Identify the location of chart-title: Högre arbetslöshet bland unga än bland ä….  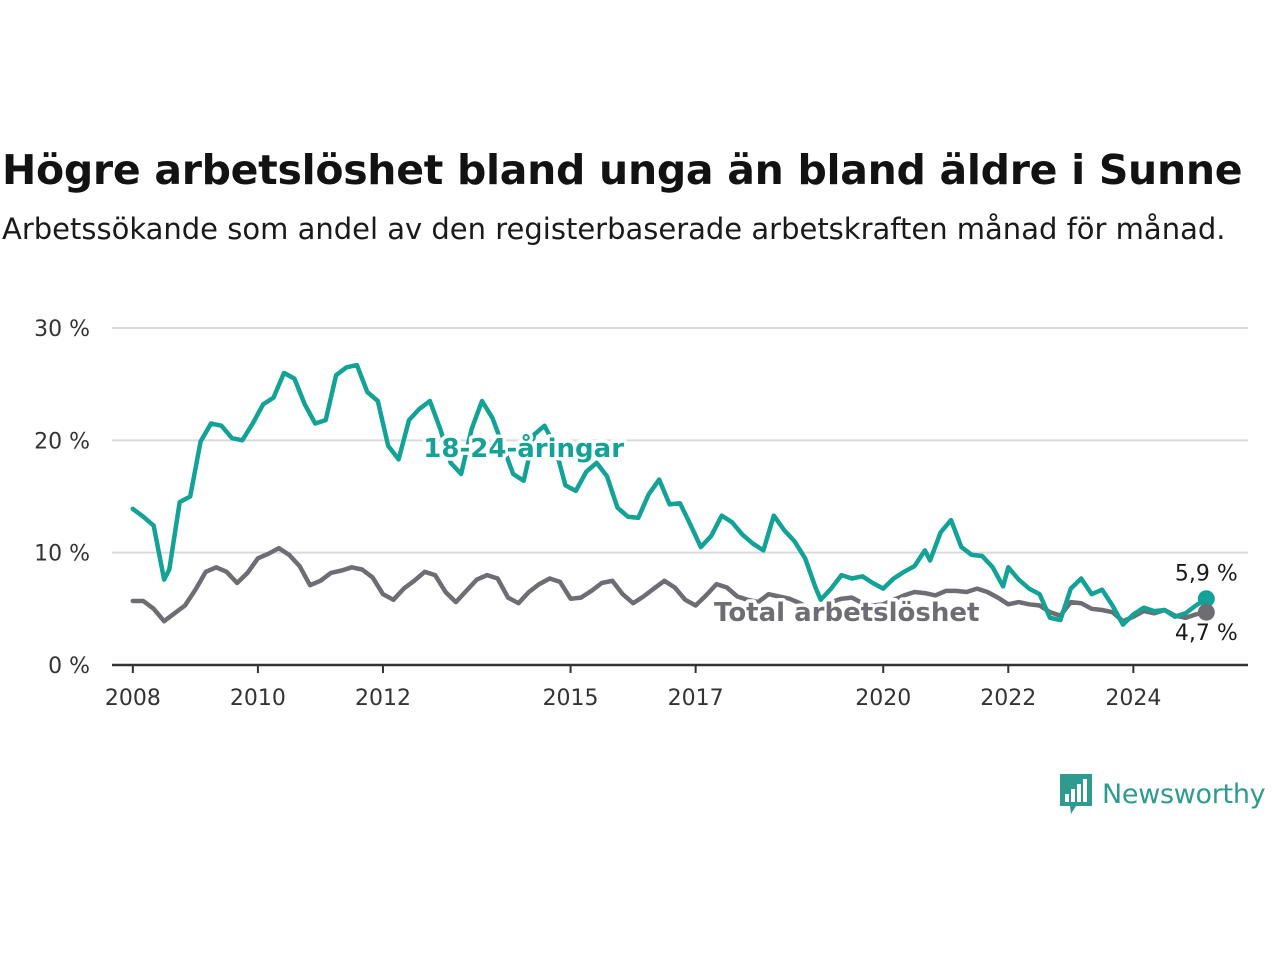
(622, 170).